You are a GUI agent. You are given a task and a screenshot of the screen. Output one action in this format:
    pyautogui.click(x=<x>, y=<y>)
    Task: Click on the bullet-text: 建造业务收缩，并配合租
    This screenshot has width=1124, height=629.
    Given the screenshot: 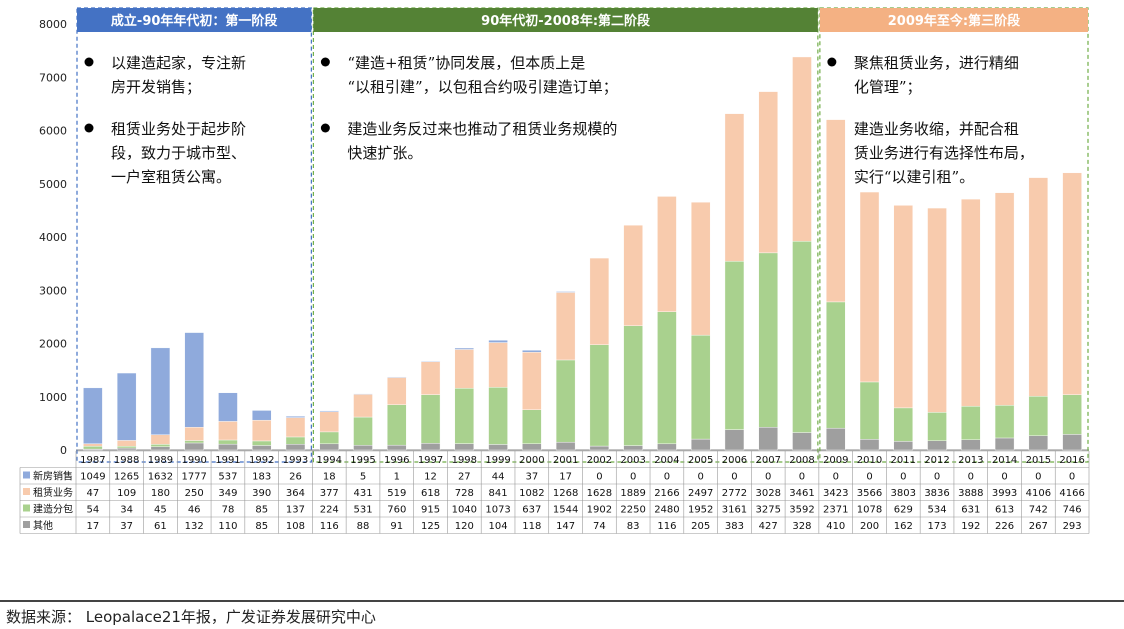 What is the action you would take?
    pyautogui.click(x=936, y=129)
    